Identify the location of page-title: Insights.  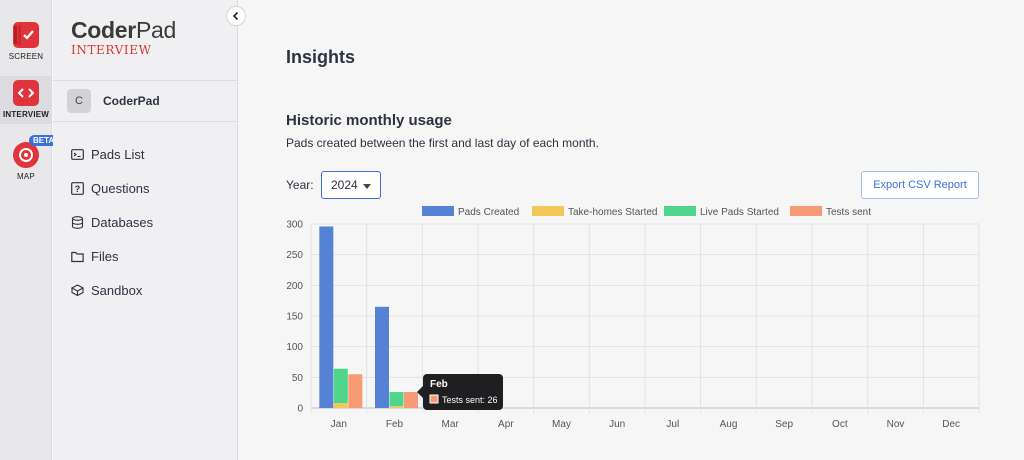
(321, 57).